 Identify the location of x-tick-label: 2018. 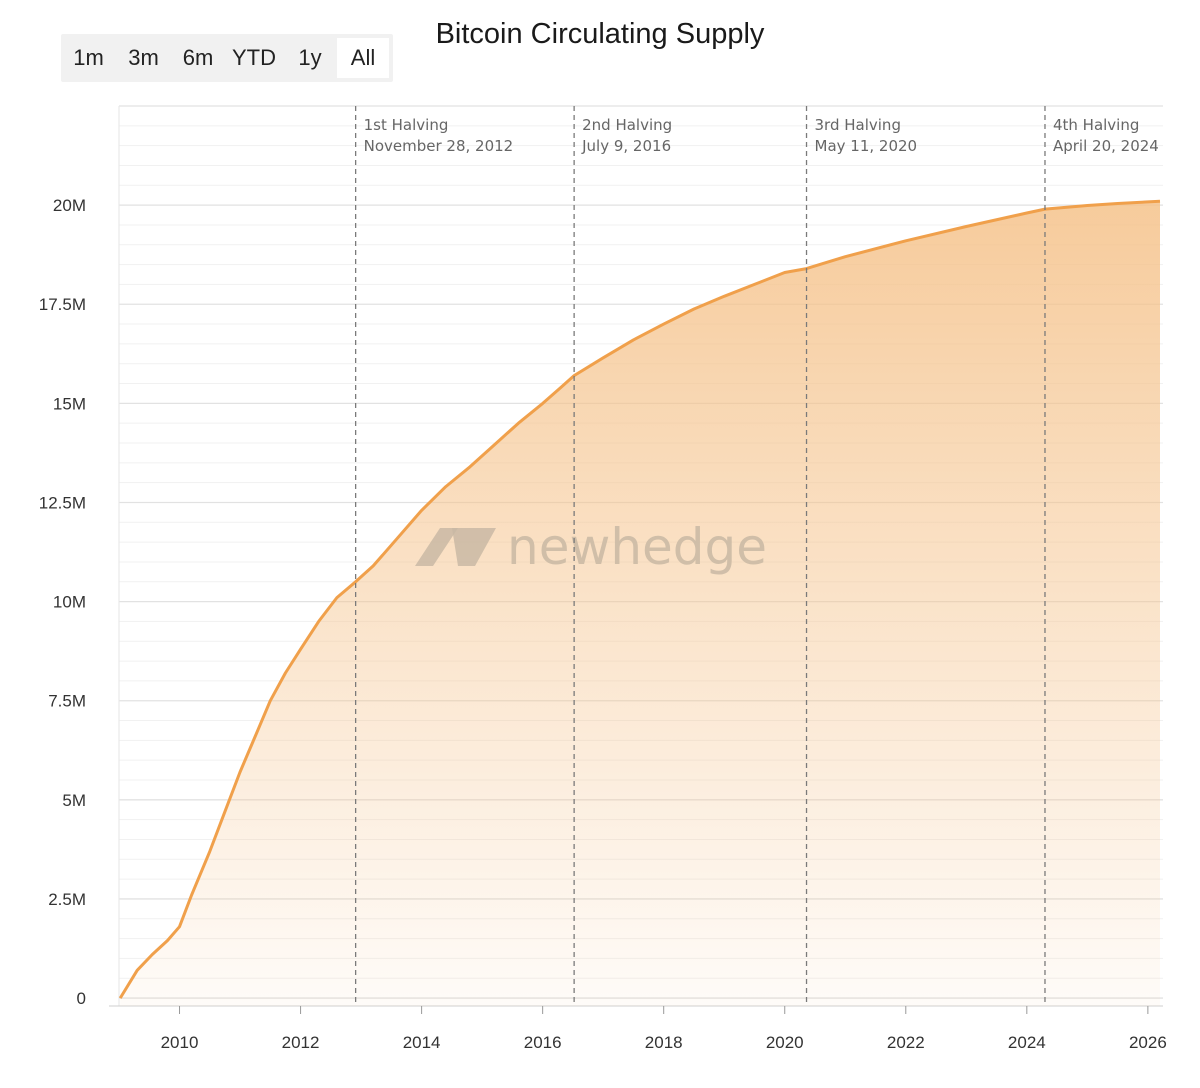
(664, 1042).